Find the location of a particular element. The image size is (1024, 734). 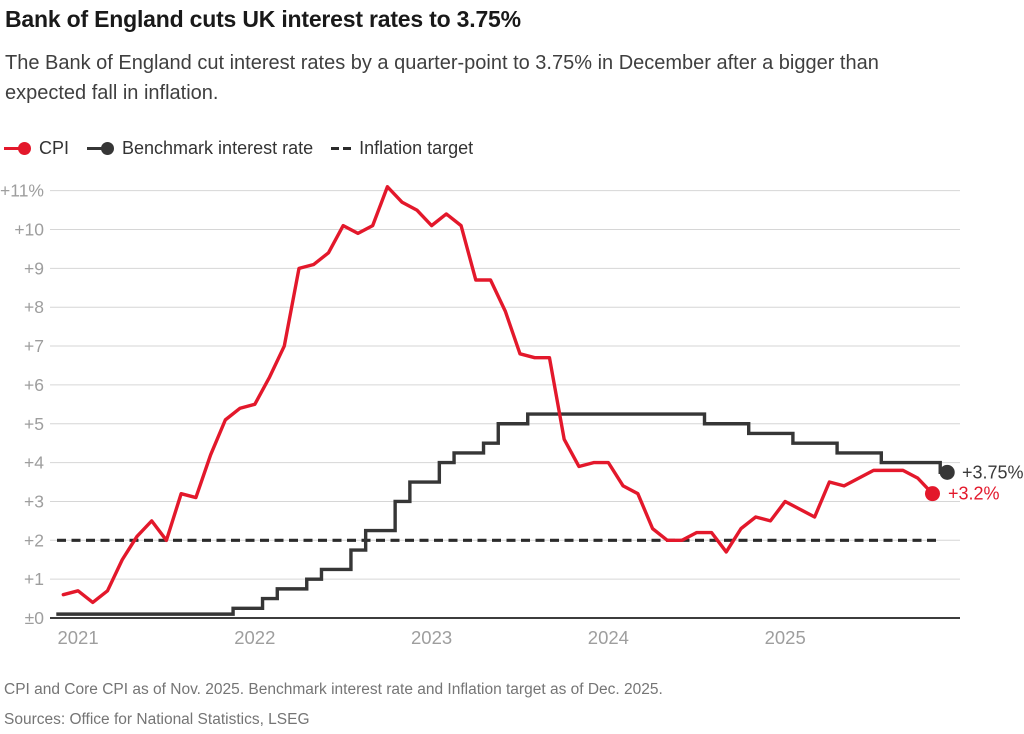

y-axis-tick-label: +4 is located at coordinates (34, 463).